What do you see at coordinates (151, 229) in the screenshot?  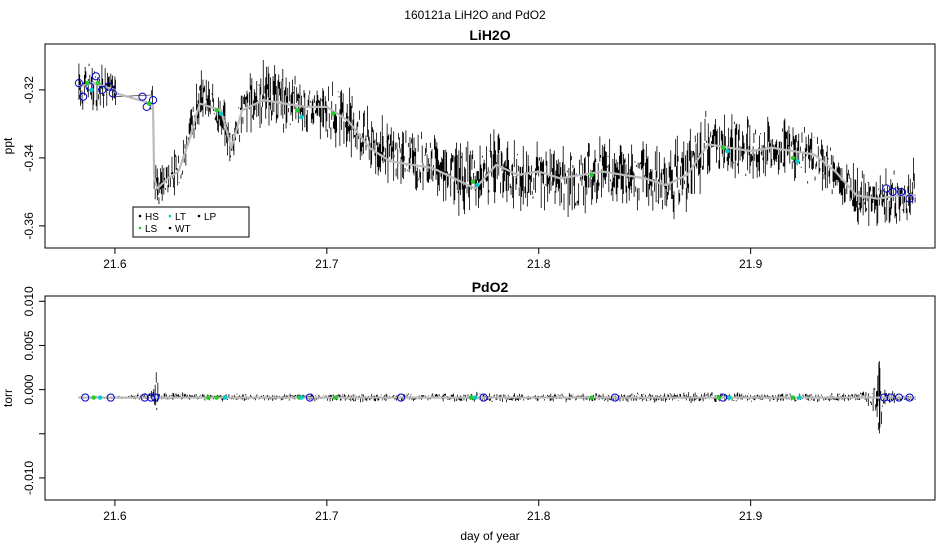 I see `lih2o-legend-label-ls: LS` at bounding box center [151, 229].